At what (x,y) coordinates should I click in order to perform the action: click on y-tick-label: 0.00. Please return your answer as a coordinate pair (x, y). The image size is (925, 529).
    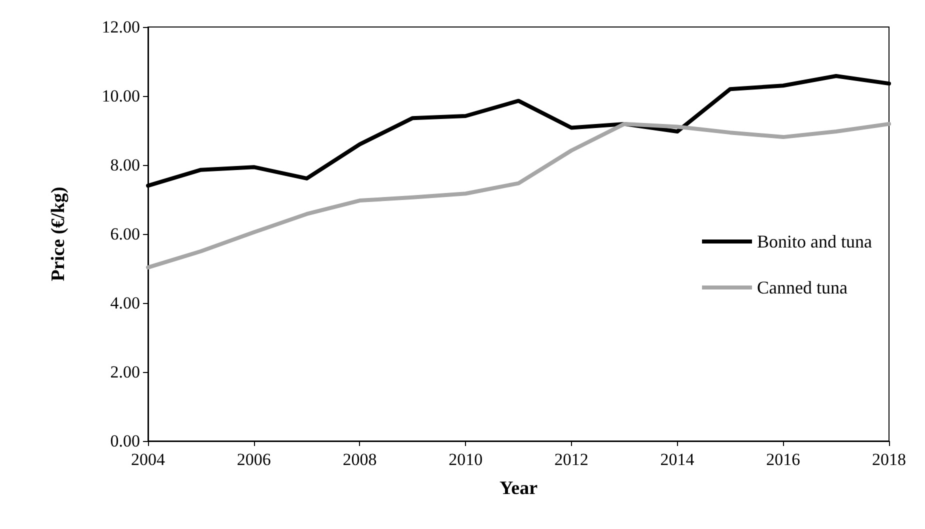
    Looking at the image, I should click on (125, 441).